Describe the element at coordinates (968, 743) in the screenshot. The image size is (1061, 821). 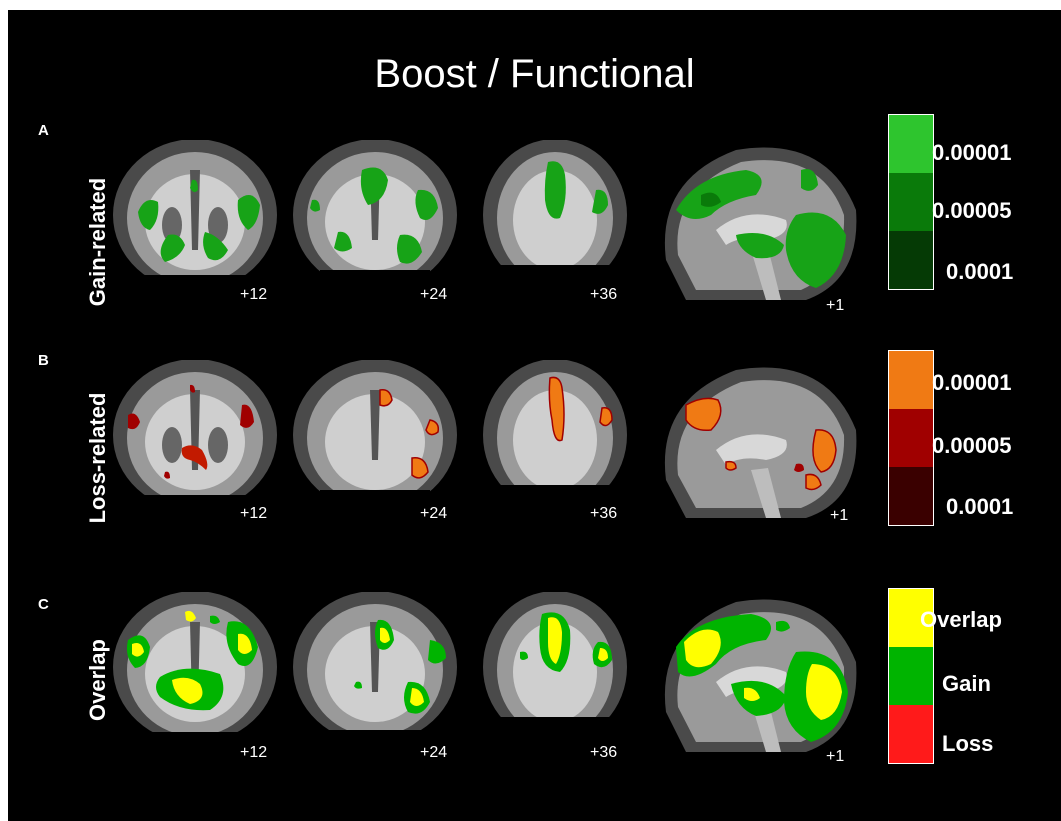
I see `scale-label: Loss` at that location.